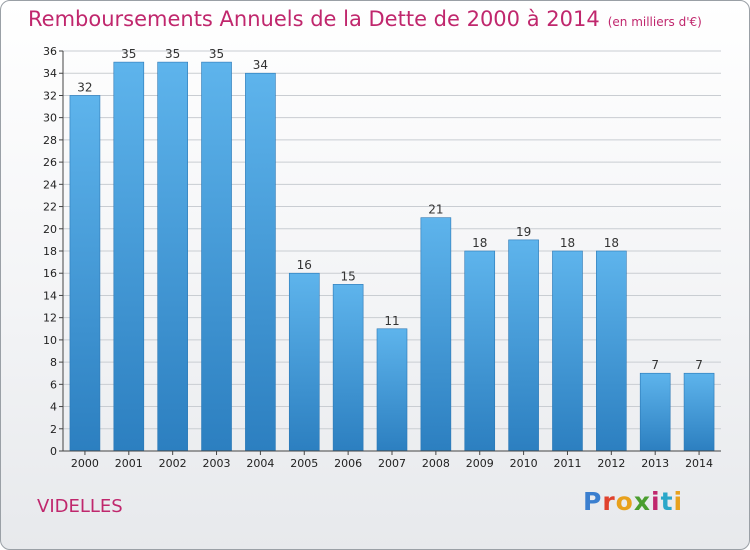  What do you see at coordinates (699, 463) in the screenshot?
I see `x-tick-label: 2014` at bounding box center [699, 463].